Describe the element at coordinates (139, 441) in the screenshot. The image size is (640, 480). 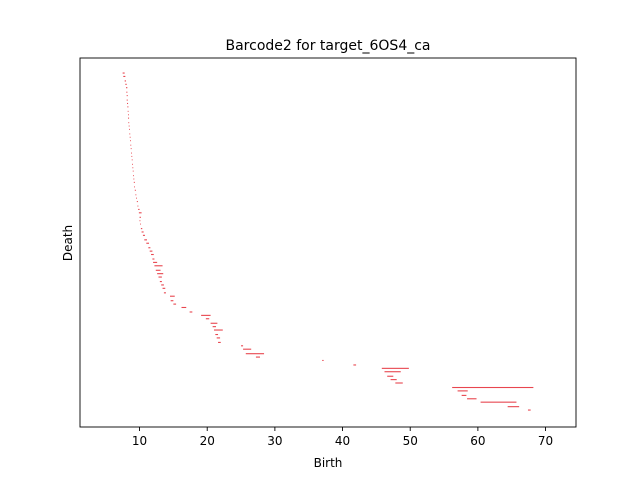
I see `x-tick-label: 10` at that location.